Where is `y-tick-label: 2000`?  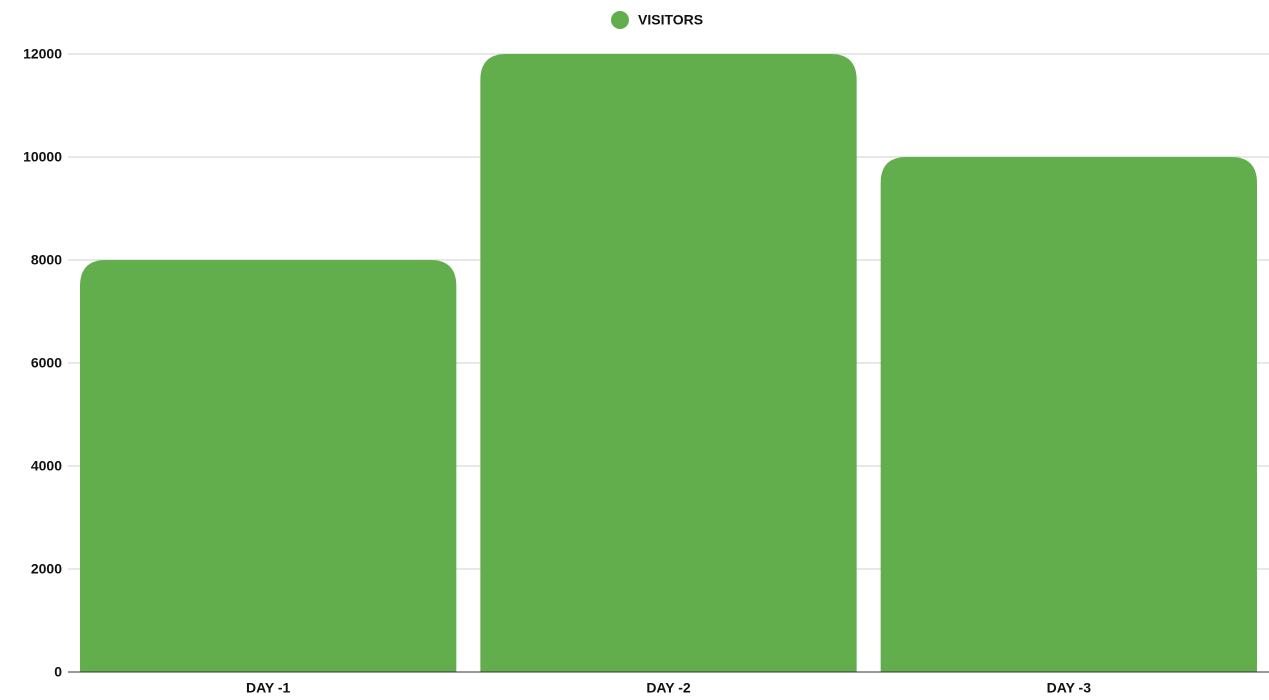 y-tick-label: 2000 is located at coordinates (46, 569).